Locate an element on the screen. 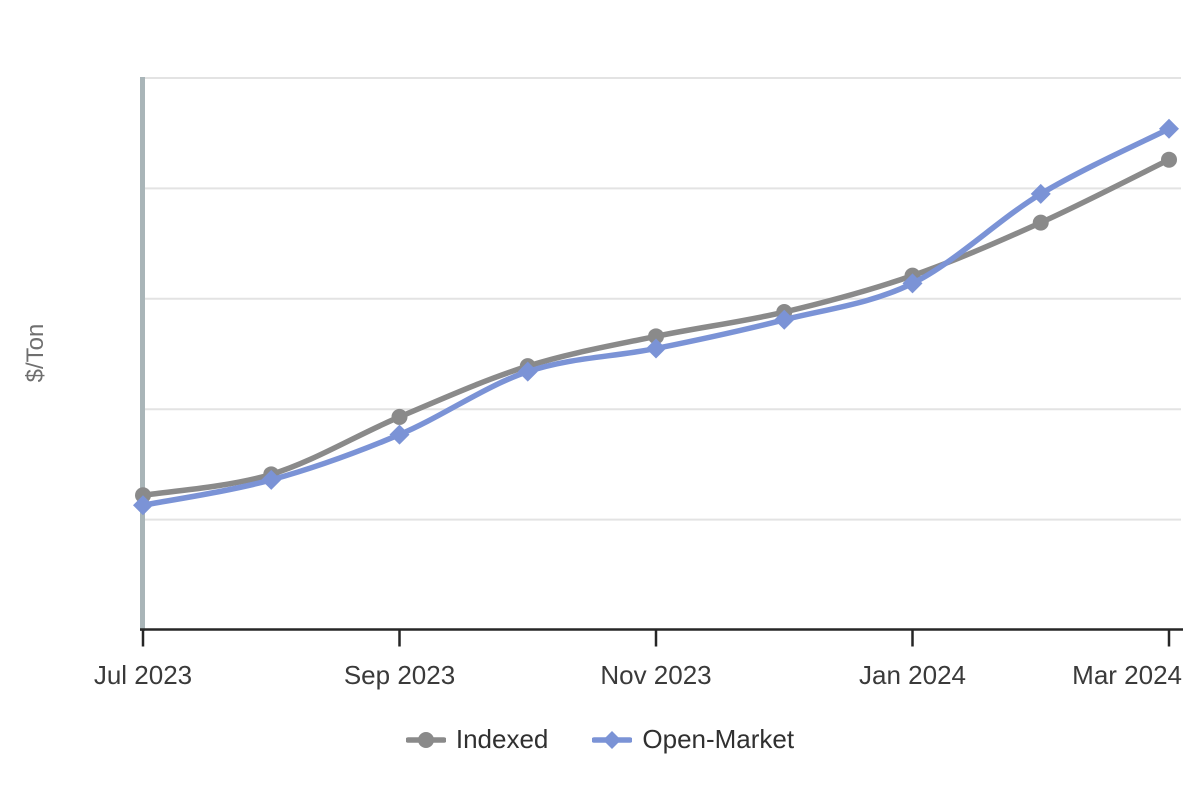 The image size is (1200, 800). line-circle-marker-icon is located at coordinates (425, 740).